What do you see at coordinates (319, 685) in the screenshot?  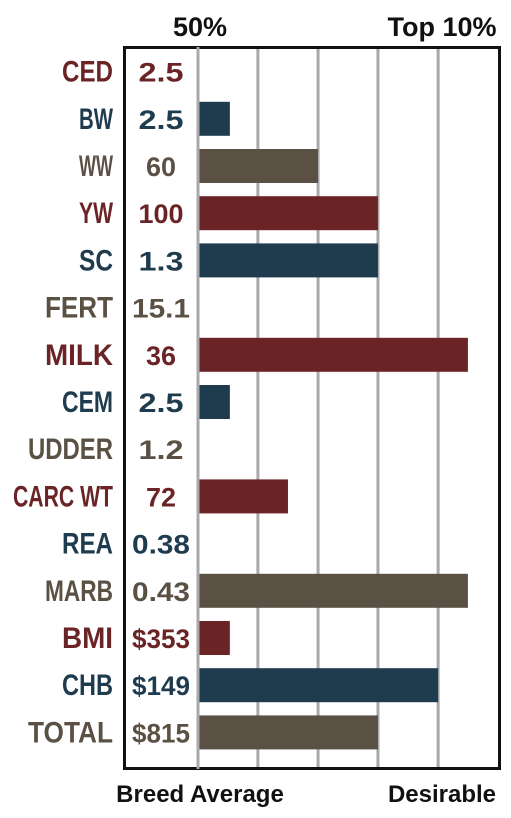 I see `bar-chb` at bounding box center [319, 685].